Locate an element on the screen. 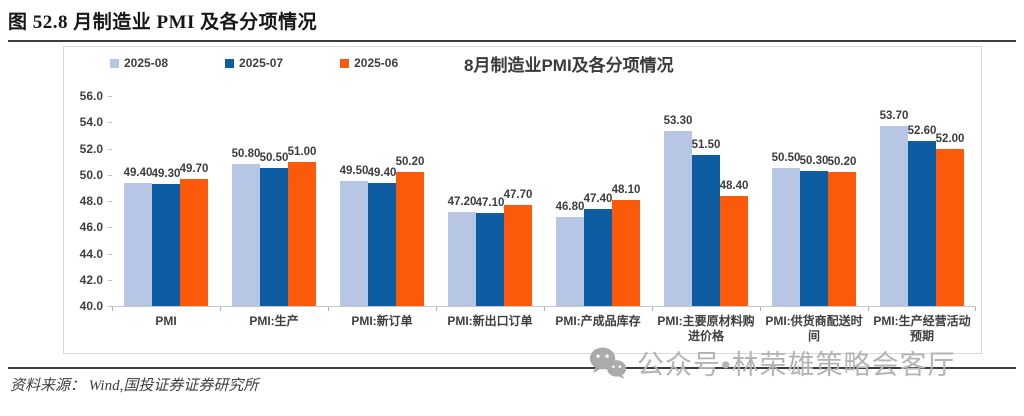 This screenshot has height=416, width=1024. chart-legend: 2025-08 2025-07 2025-06 is located at coordinates (254, 63).